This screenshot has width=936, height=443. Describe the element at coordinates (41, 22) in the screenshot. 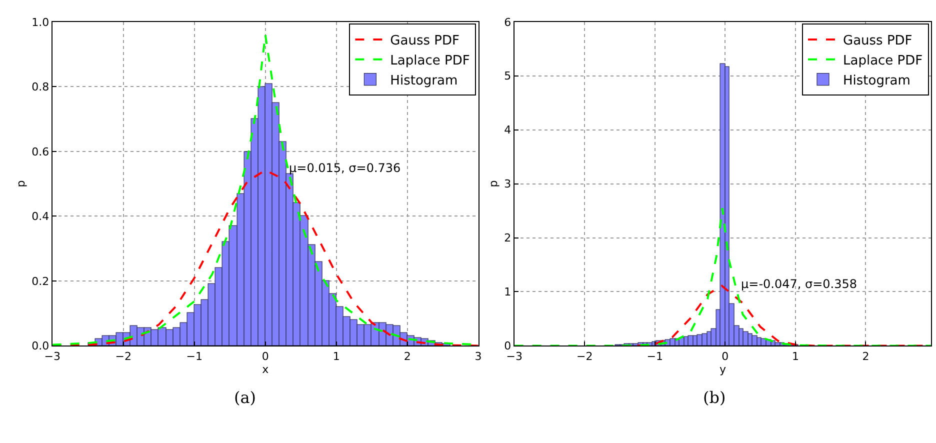

I see `y-tick-label: 1.0` at that location.